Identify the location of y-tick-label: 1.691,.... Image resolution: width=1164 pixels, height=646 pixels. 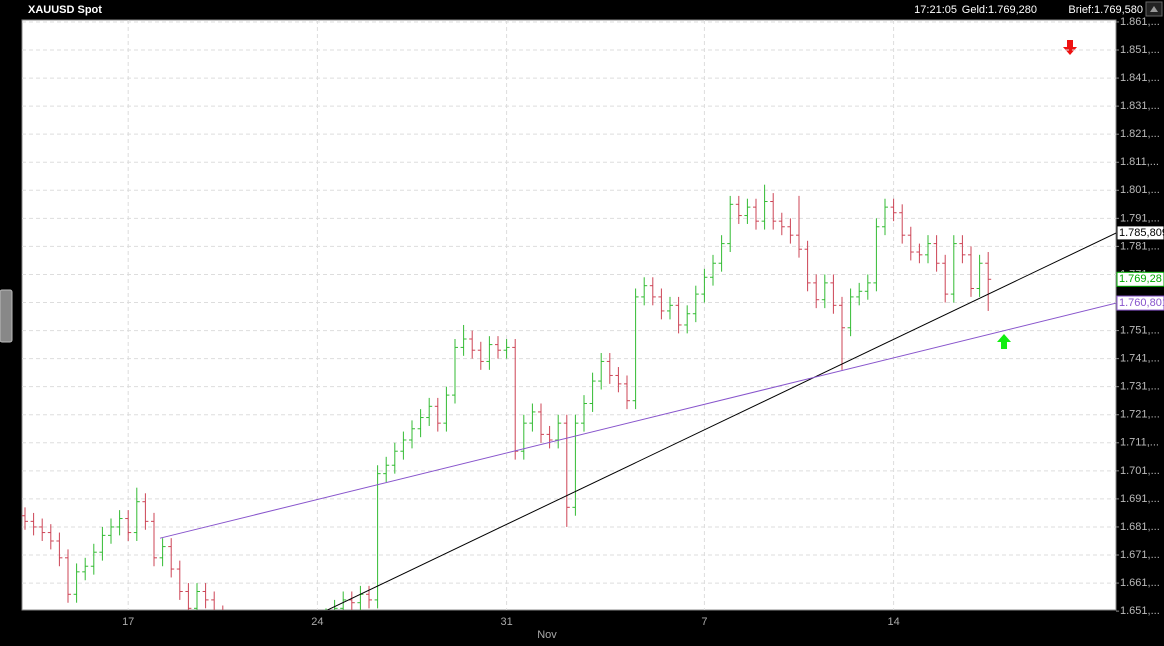
(1140, 499).